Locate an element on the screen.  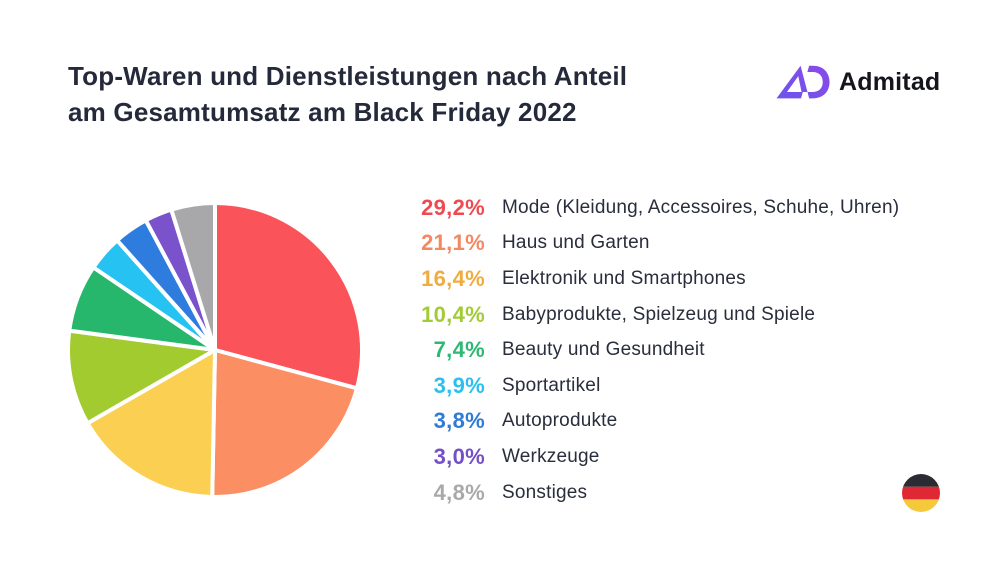
legend-label: Werkzeuge is located at coordinates (551, 456).